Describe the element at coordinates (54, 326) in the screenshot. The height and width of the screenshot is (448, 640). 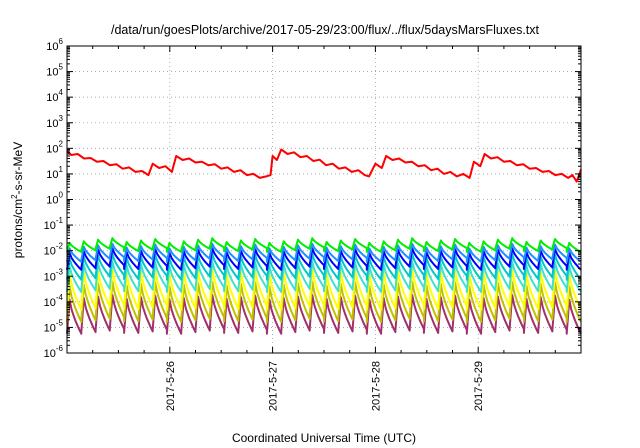
I see `y-tick-label: 10⁻⁵` at that location.